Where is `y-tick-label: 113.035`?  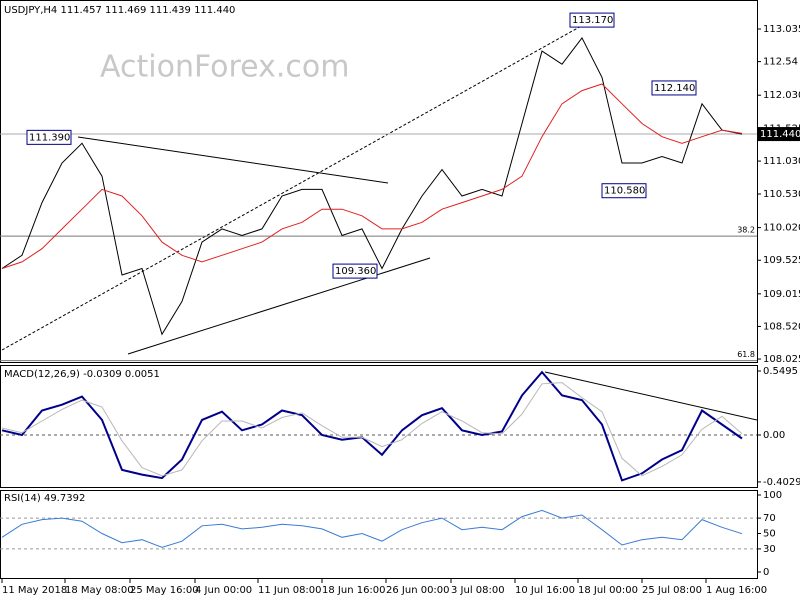 y-tick-label: 113.035 is located at coordinates (781, 29).